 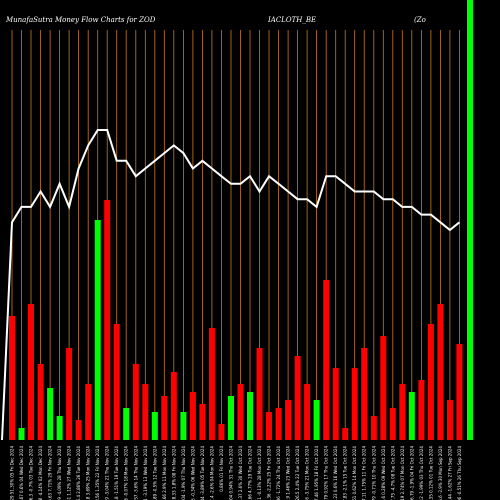 I want to click on x-tick-label: 26.3 -0.7% 03 Tue Dec 2024, so click(x=31, y=473).